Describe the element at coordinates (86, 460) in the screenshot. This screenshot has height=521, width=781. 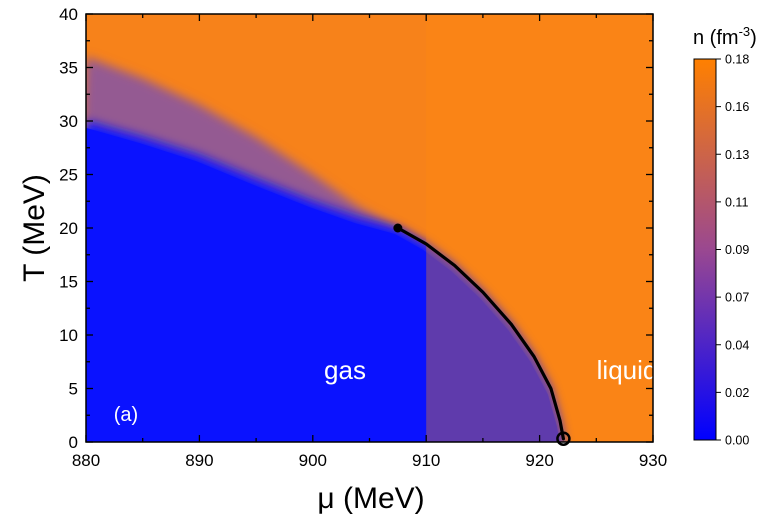
I see `x-tick-label: 880` at that location.